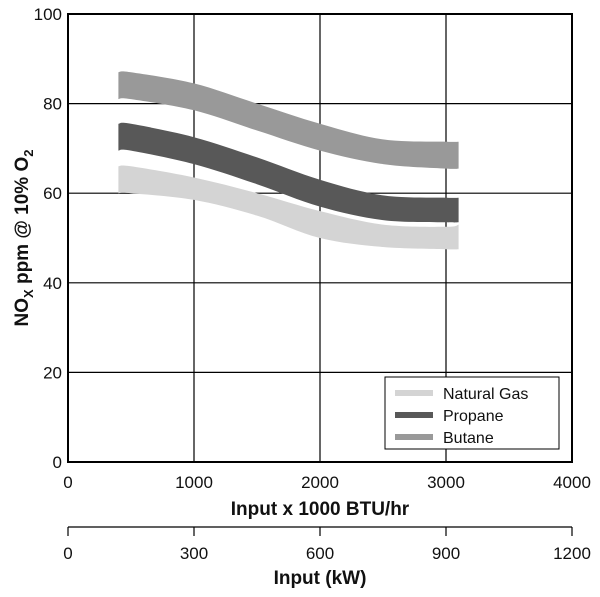 The height and width of the screenshot is (597, 600). Describe the element at coordinates (22, 223) in the screenshot. I see `y-axis-title-part: ppm @ 10% O` at that location.